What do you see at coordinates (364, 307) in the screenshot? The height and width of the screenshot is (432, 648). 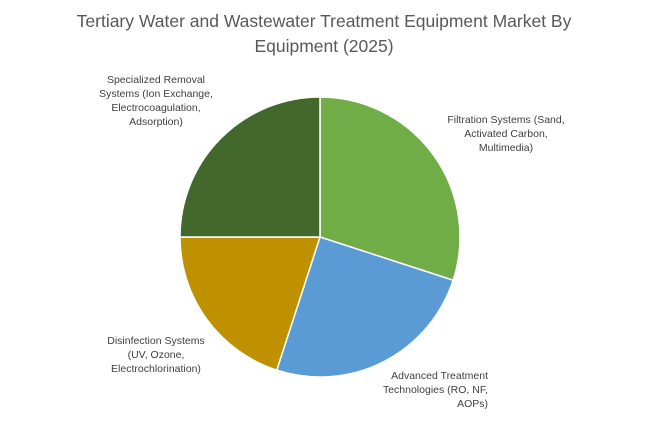 I see `pie-slice-advanced-treatment` at bounding box center [364, 307].